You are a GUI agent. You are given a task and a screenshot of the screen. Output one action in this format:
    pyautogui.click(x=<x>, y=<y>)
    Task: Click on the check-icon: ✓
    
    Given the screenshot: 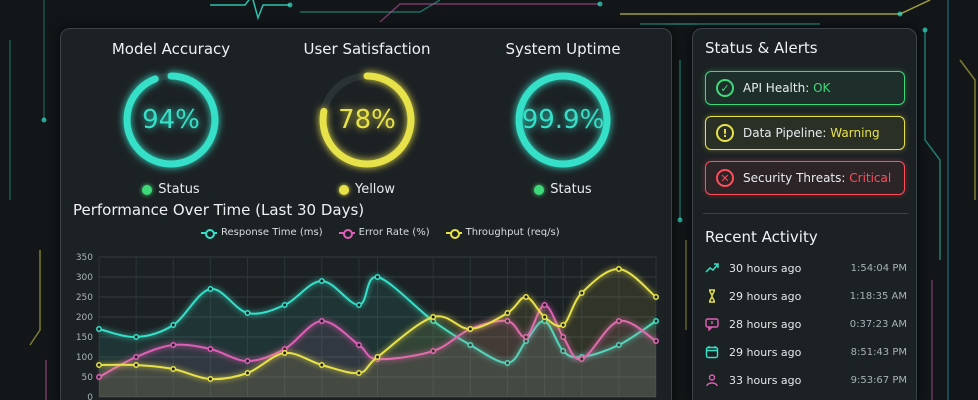 What is the action you would take?
    pyautogui.click(x=725, y=88)
    